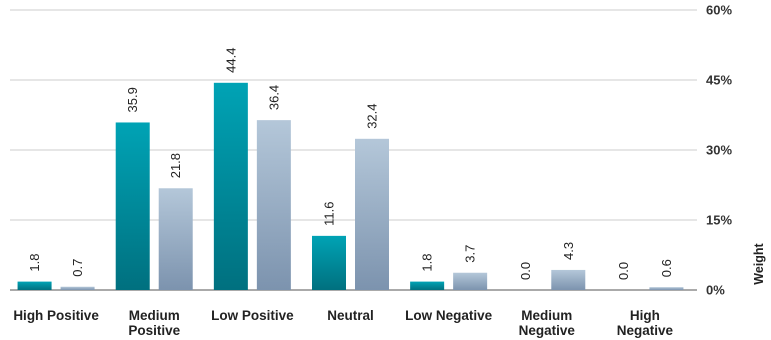  What do you see at coordinates (759, 263) in the screenshot?
I see `y-axis-title: Weight` at bounding box center [759, 263].